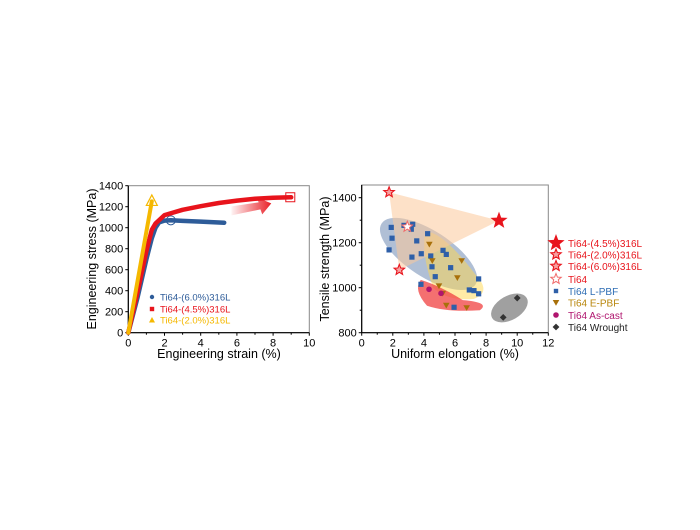 The width and height of the screenshot is (700, 530). I want to click on fracture-triangle-marker, so click(152, 200).